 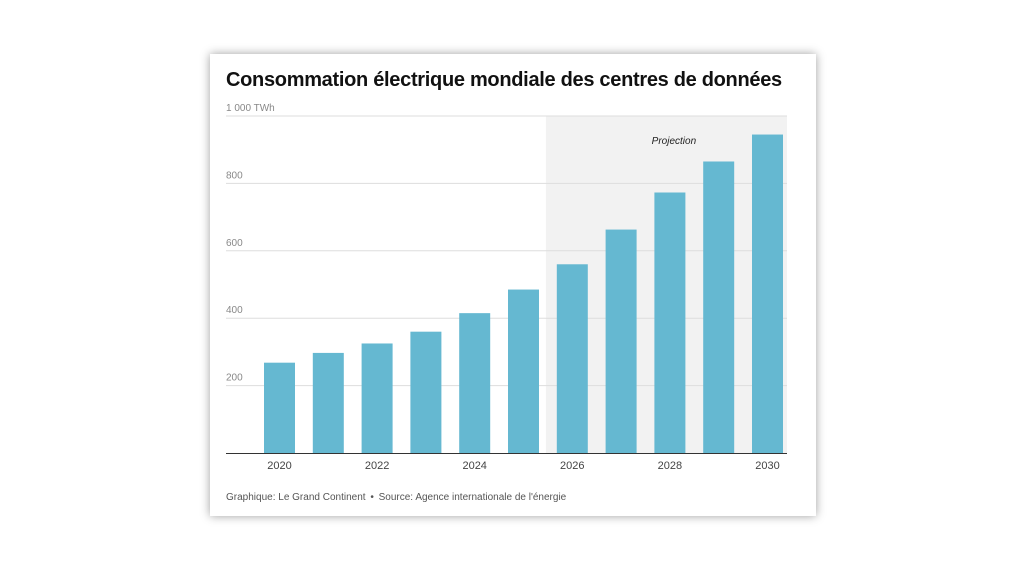 What do you see at coordinates (234, 175) in the screenshot?
I see `y-tick-label: 800` at bounding box center [234, 175].